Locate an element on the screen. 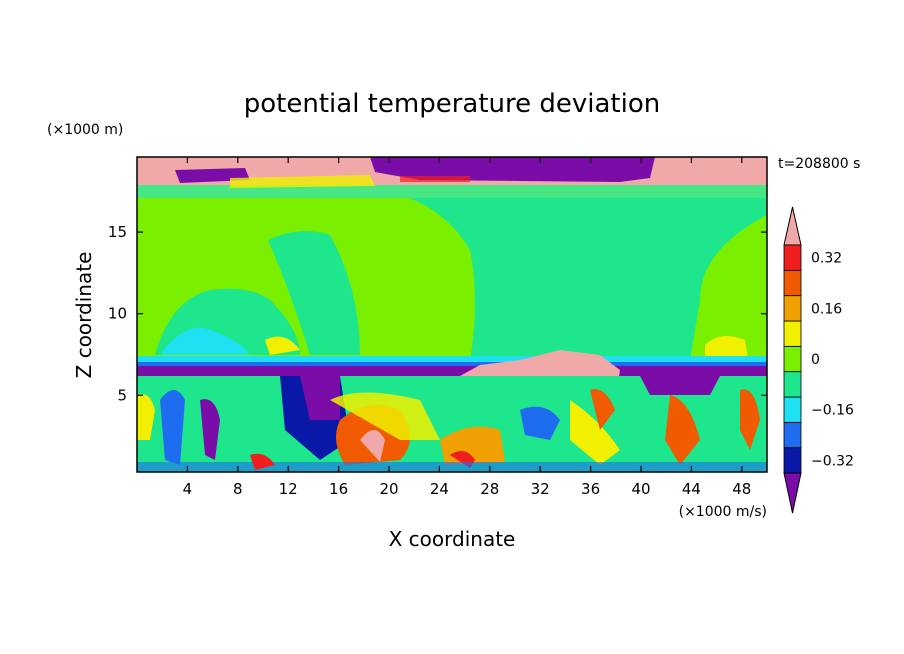 This screenshot has height=654, width=904. y-unit-label: (×1000 m) is located at coordinates (85, 130).